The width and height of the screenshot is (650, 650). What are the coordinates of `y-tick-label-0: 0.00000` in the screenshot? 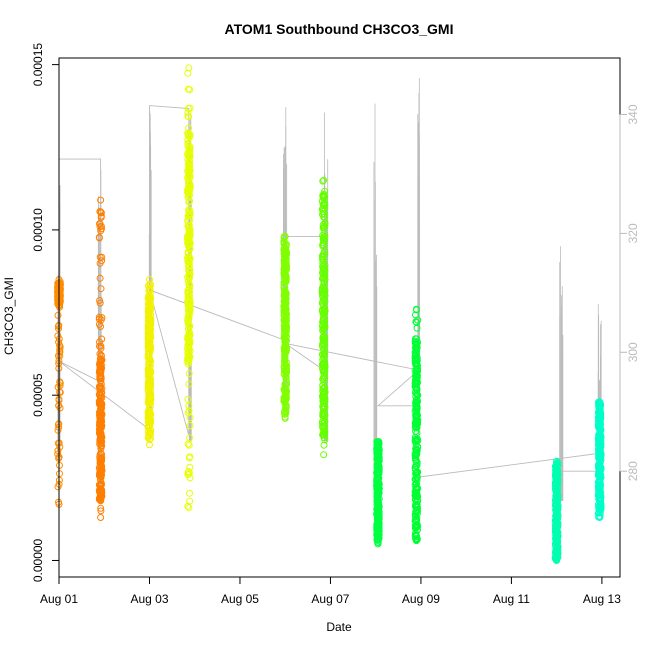 It's located at (38, 560).